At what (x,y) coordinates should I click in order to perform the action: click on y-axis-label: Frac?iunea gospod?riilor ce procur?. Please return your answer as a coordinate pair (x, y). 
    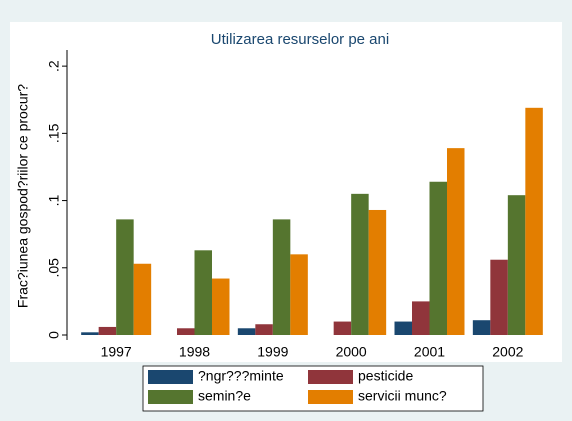
    Looking at the image, I should click on (23, 196).